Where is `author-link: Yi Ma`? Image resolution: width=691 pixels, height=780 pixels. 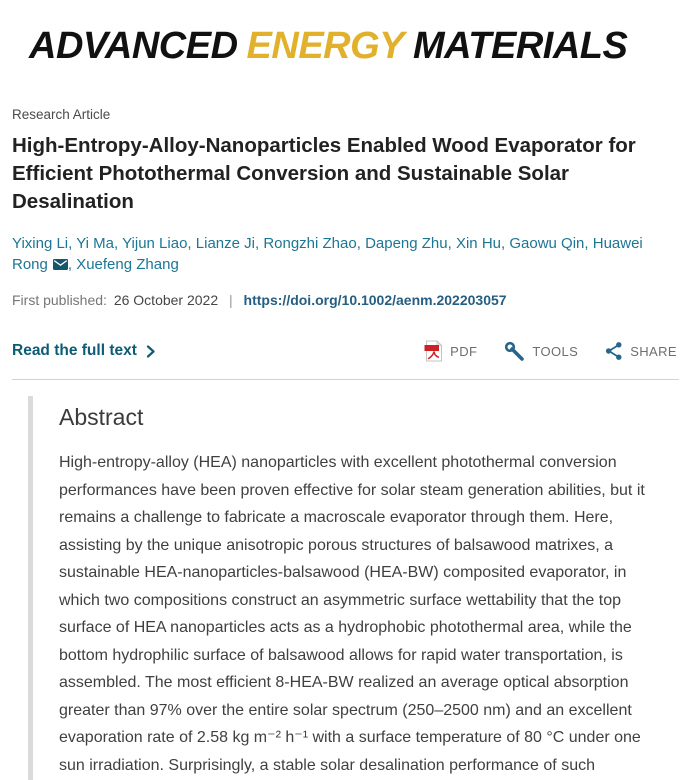 author-link: Yi Ma is located at coordinates (95, 243).